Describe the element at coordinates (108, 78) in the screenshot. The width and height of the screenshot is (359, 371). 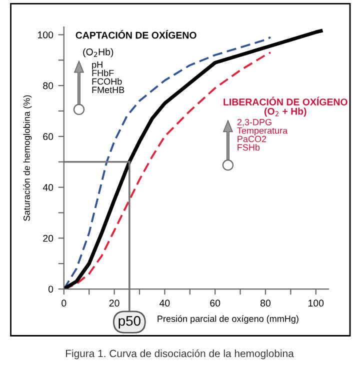
I see `annotation: pH FHbF FCOHb FMetHB` at that location.